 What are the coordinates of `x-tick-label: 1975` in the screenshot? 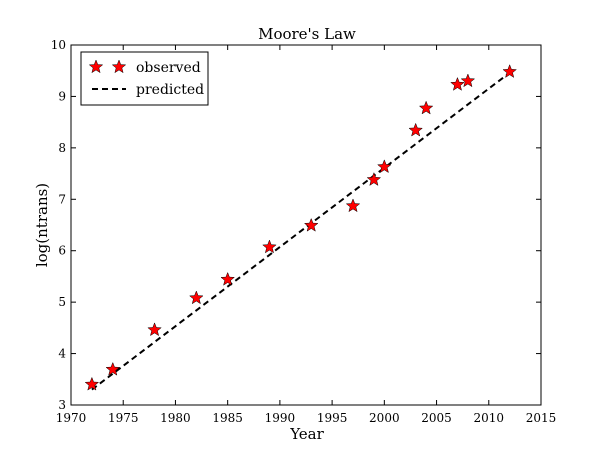 It's located at (123, 418).